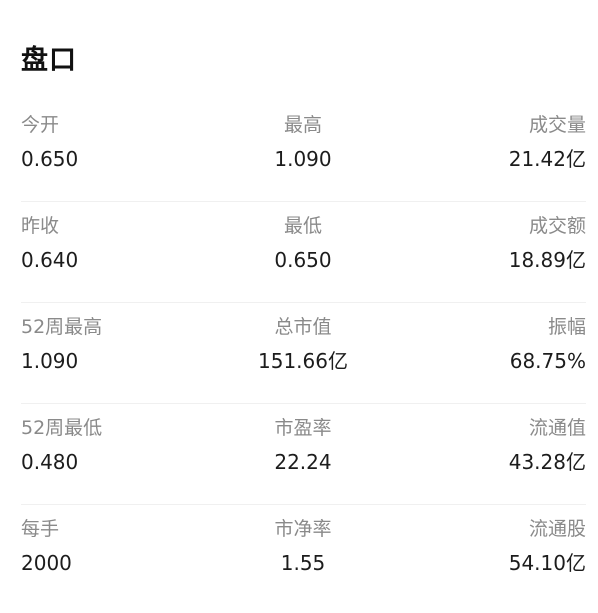 The width and height of the screenshot is (598, 613). What do you see at coordinates (121, 243) in the screenshot?
I see `stat-prev-close: 昨收 0.640` at bounding box center [121, 243].